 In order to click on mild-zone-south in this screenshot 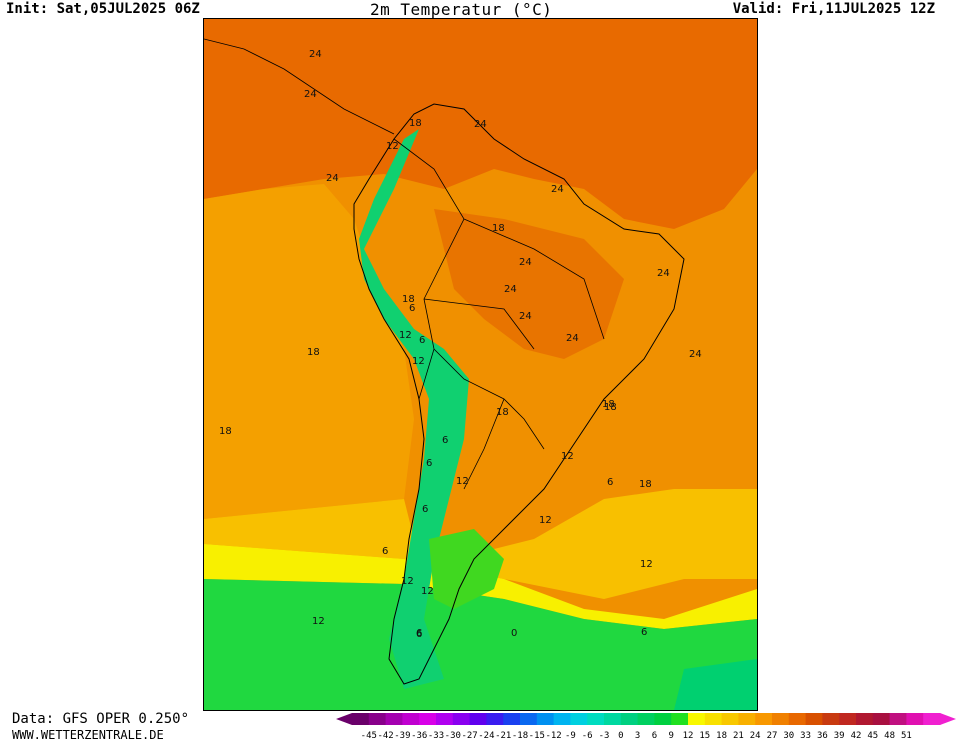, I will do `click(480, 544)`.